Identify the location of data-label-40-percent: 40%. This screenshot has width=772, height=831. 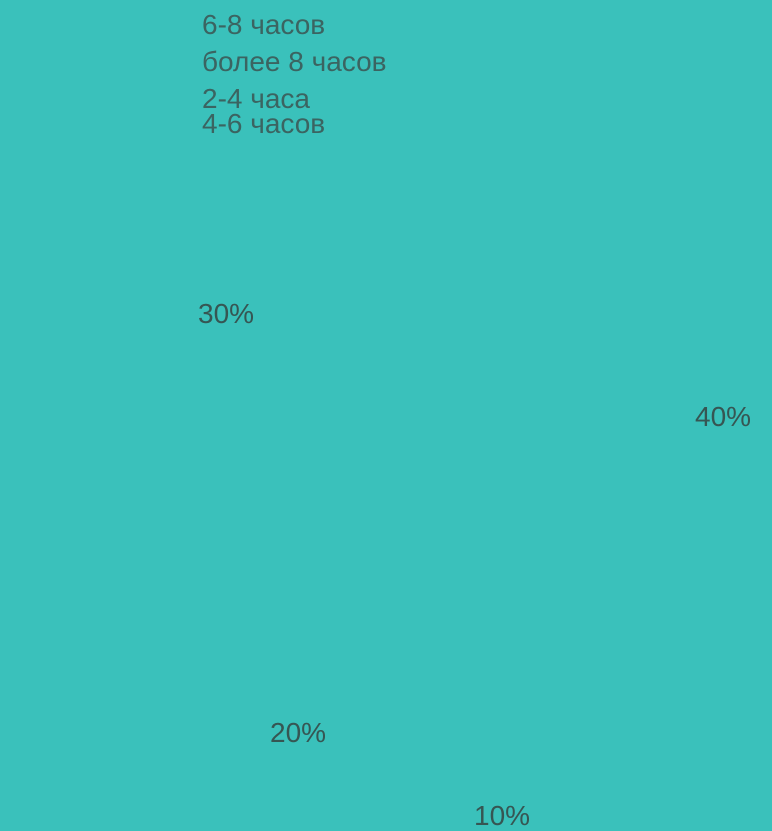
(723, 416).